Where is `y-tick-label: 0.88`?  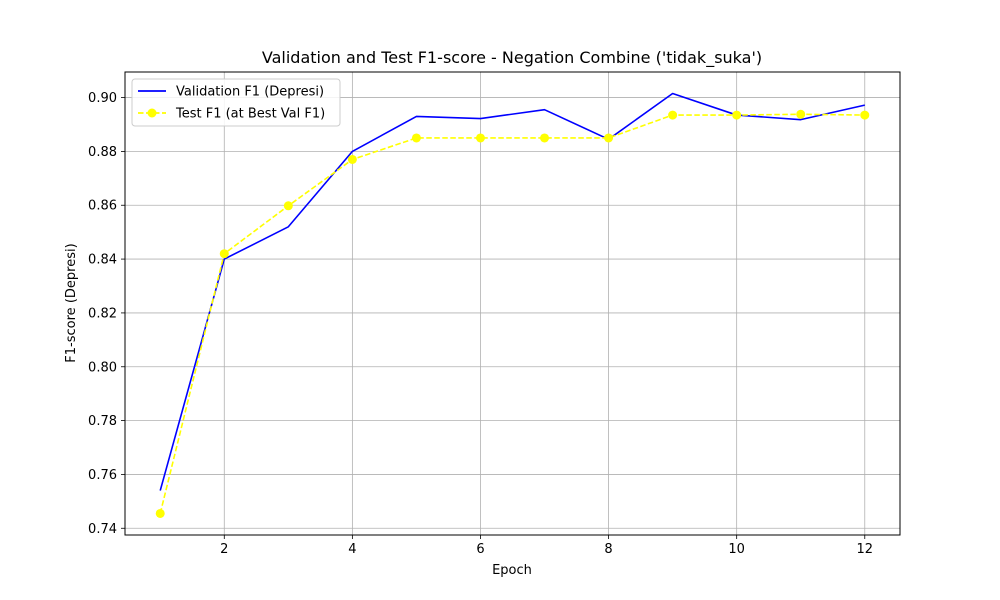
y-tick-label: 0.88 is located at coordinates (102, 152).